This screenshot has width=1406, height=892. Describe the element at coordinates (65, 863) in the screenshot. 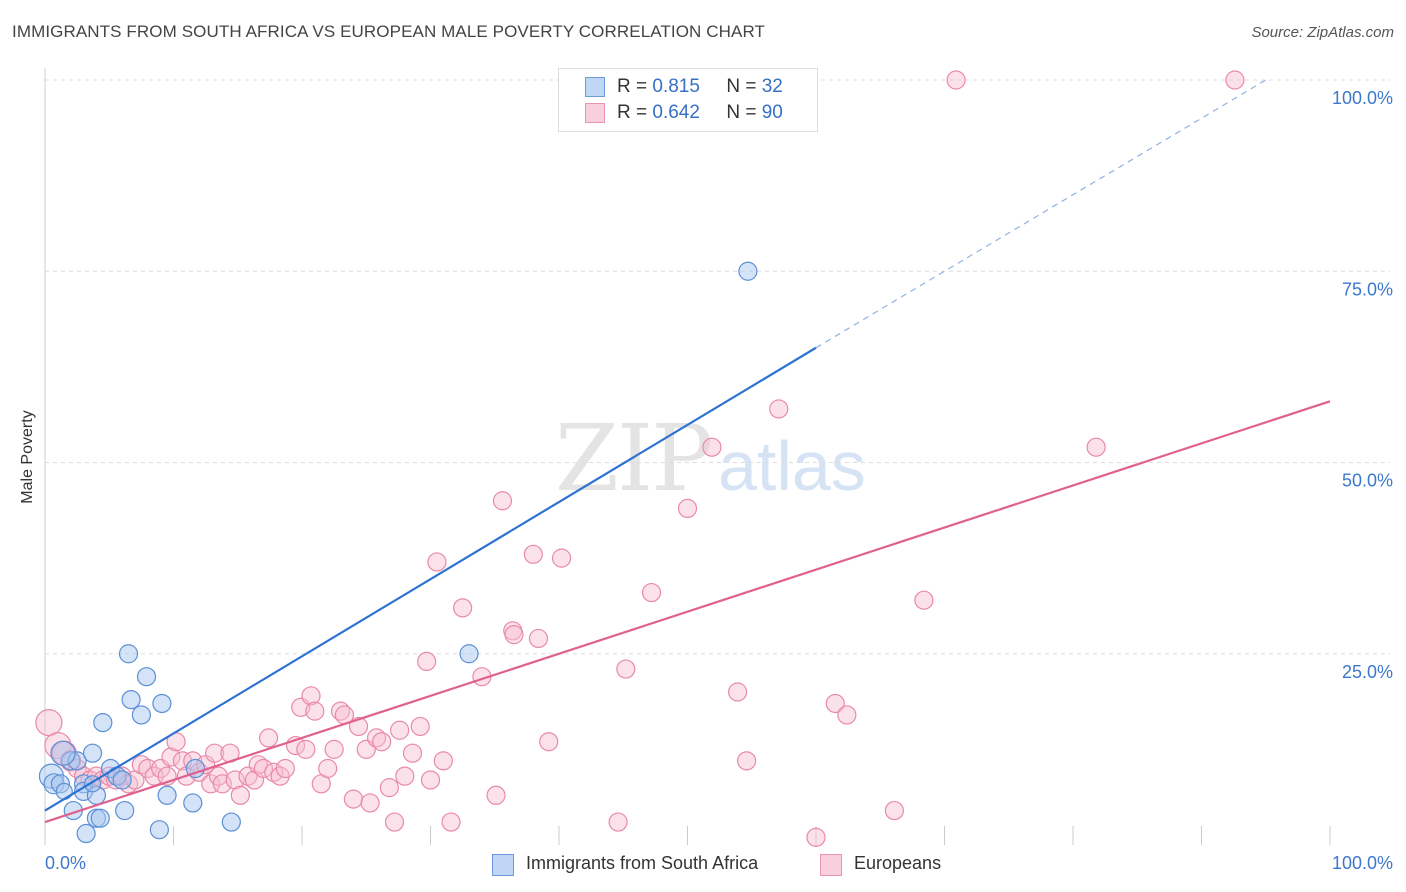

I see `x-tick-label: 0.0%` at that location.